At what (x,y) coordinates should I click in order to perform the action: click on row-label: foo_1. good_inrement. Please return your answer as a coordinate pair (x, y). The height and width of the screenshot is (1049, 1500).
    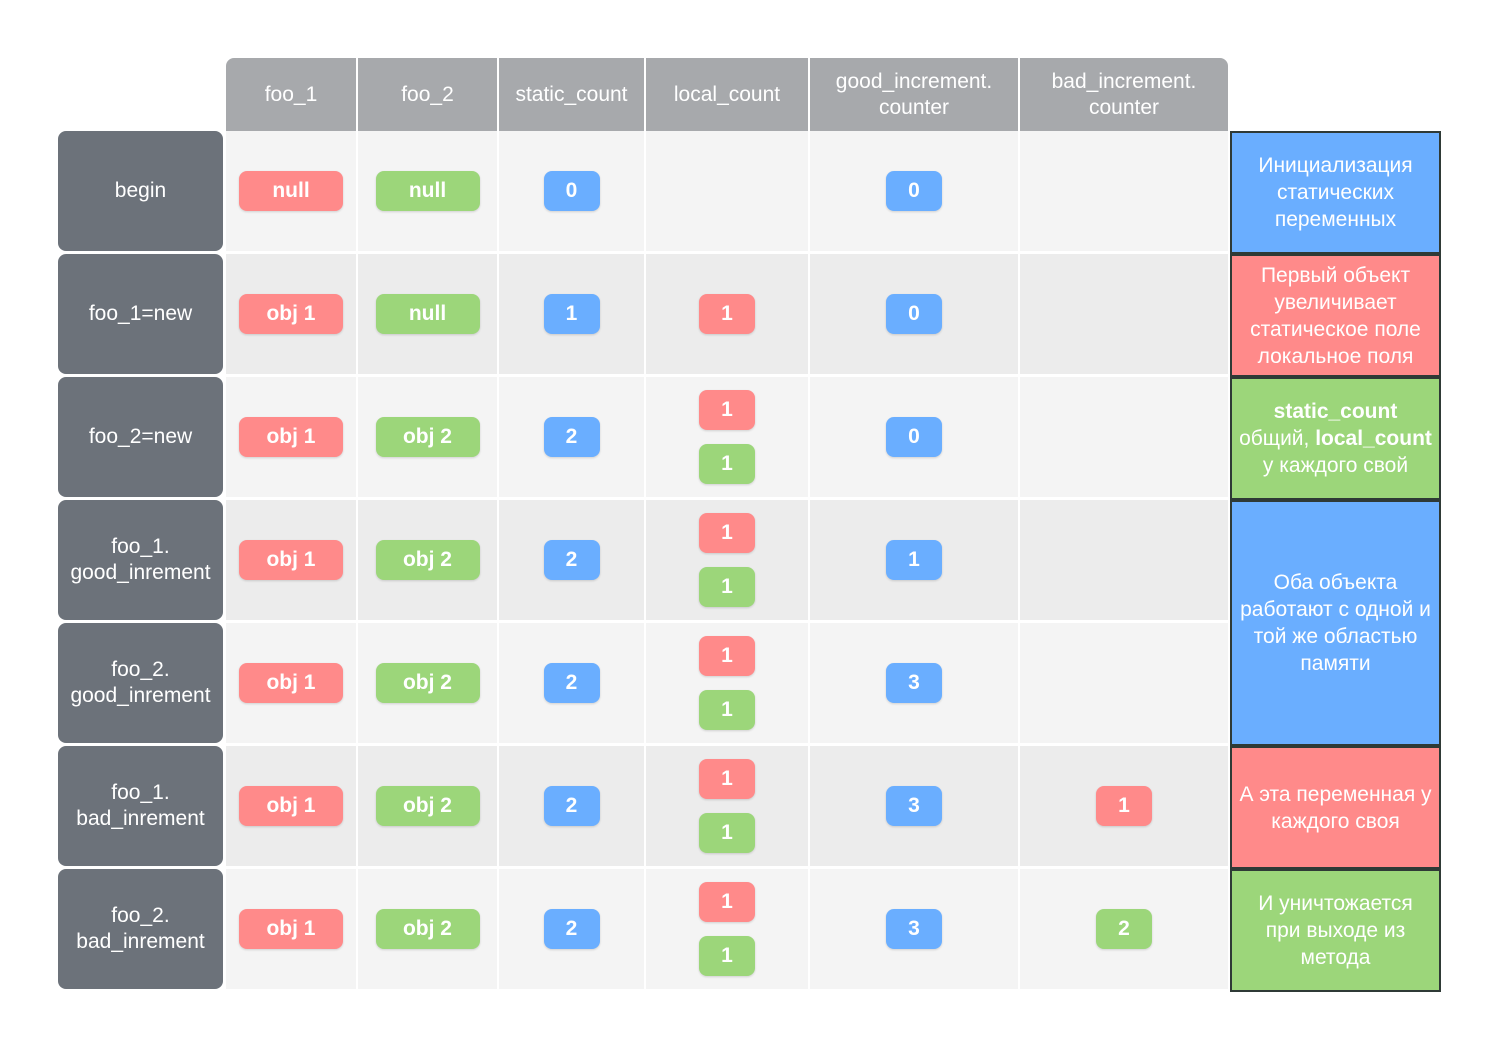
    Looking at the image, I should click on (140, 560).